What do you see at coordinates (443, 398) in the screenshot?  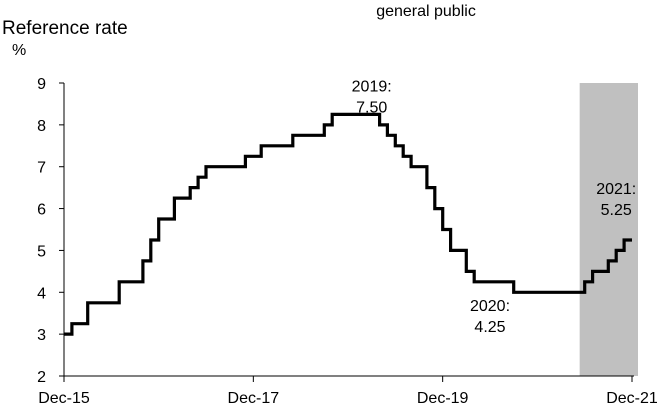 I see `x-tick-label: Dec-19` at bounding box center [443, 398].